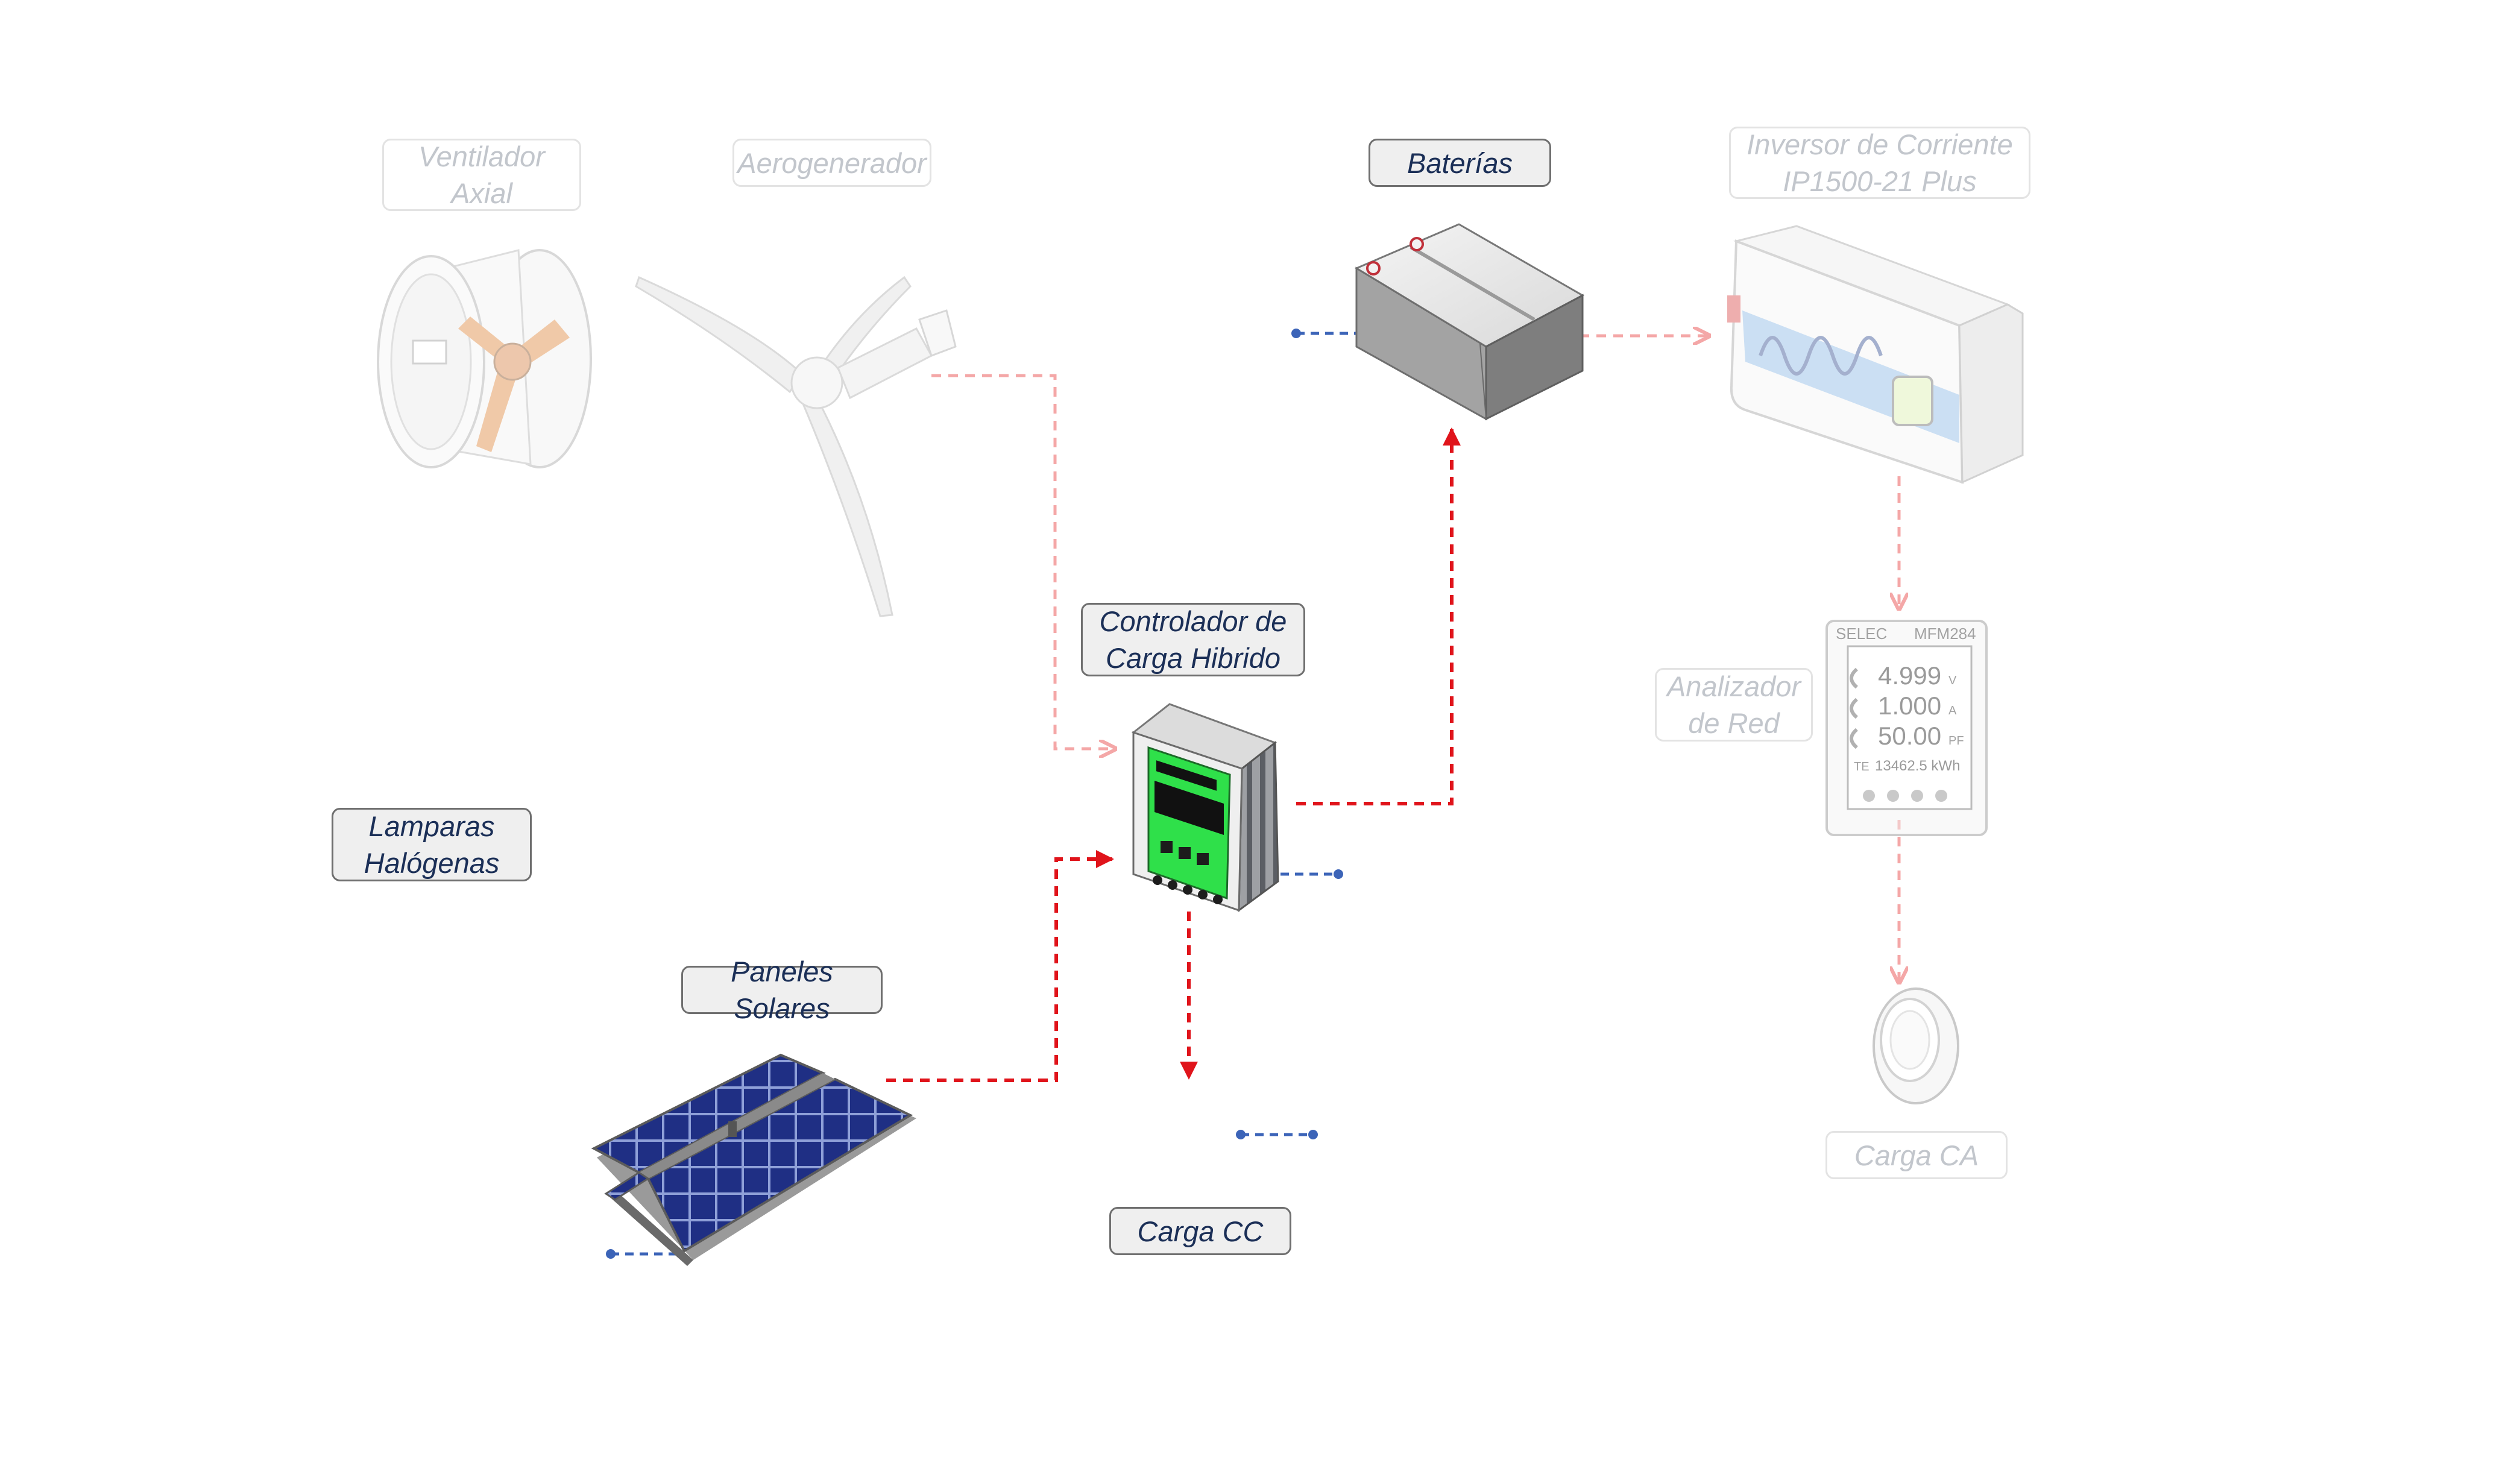 This screenshot has height=1477, width=2520. What do you see at coordinates (1880, 181) in the screenshot?
I see `label-inversor-line2: IP1500-21 Plus` at bounding box center [1880, 181].